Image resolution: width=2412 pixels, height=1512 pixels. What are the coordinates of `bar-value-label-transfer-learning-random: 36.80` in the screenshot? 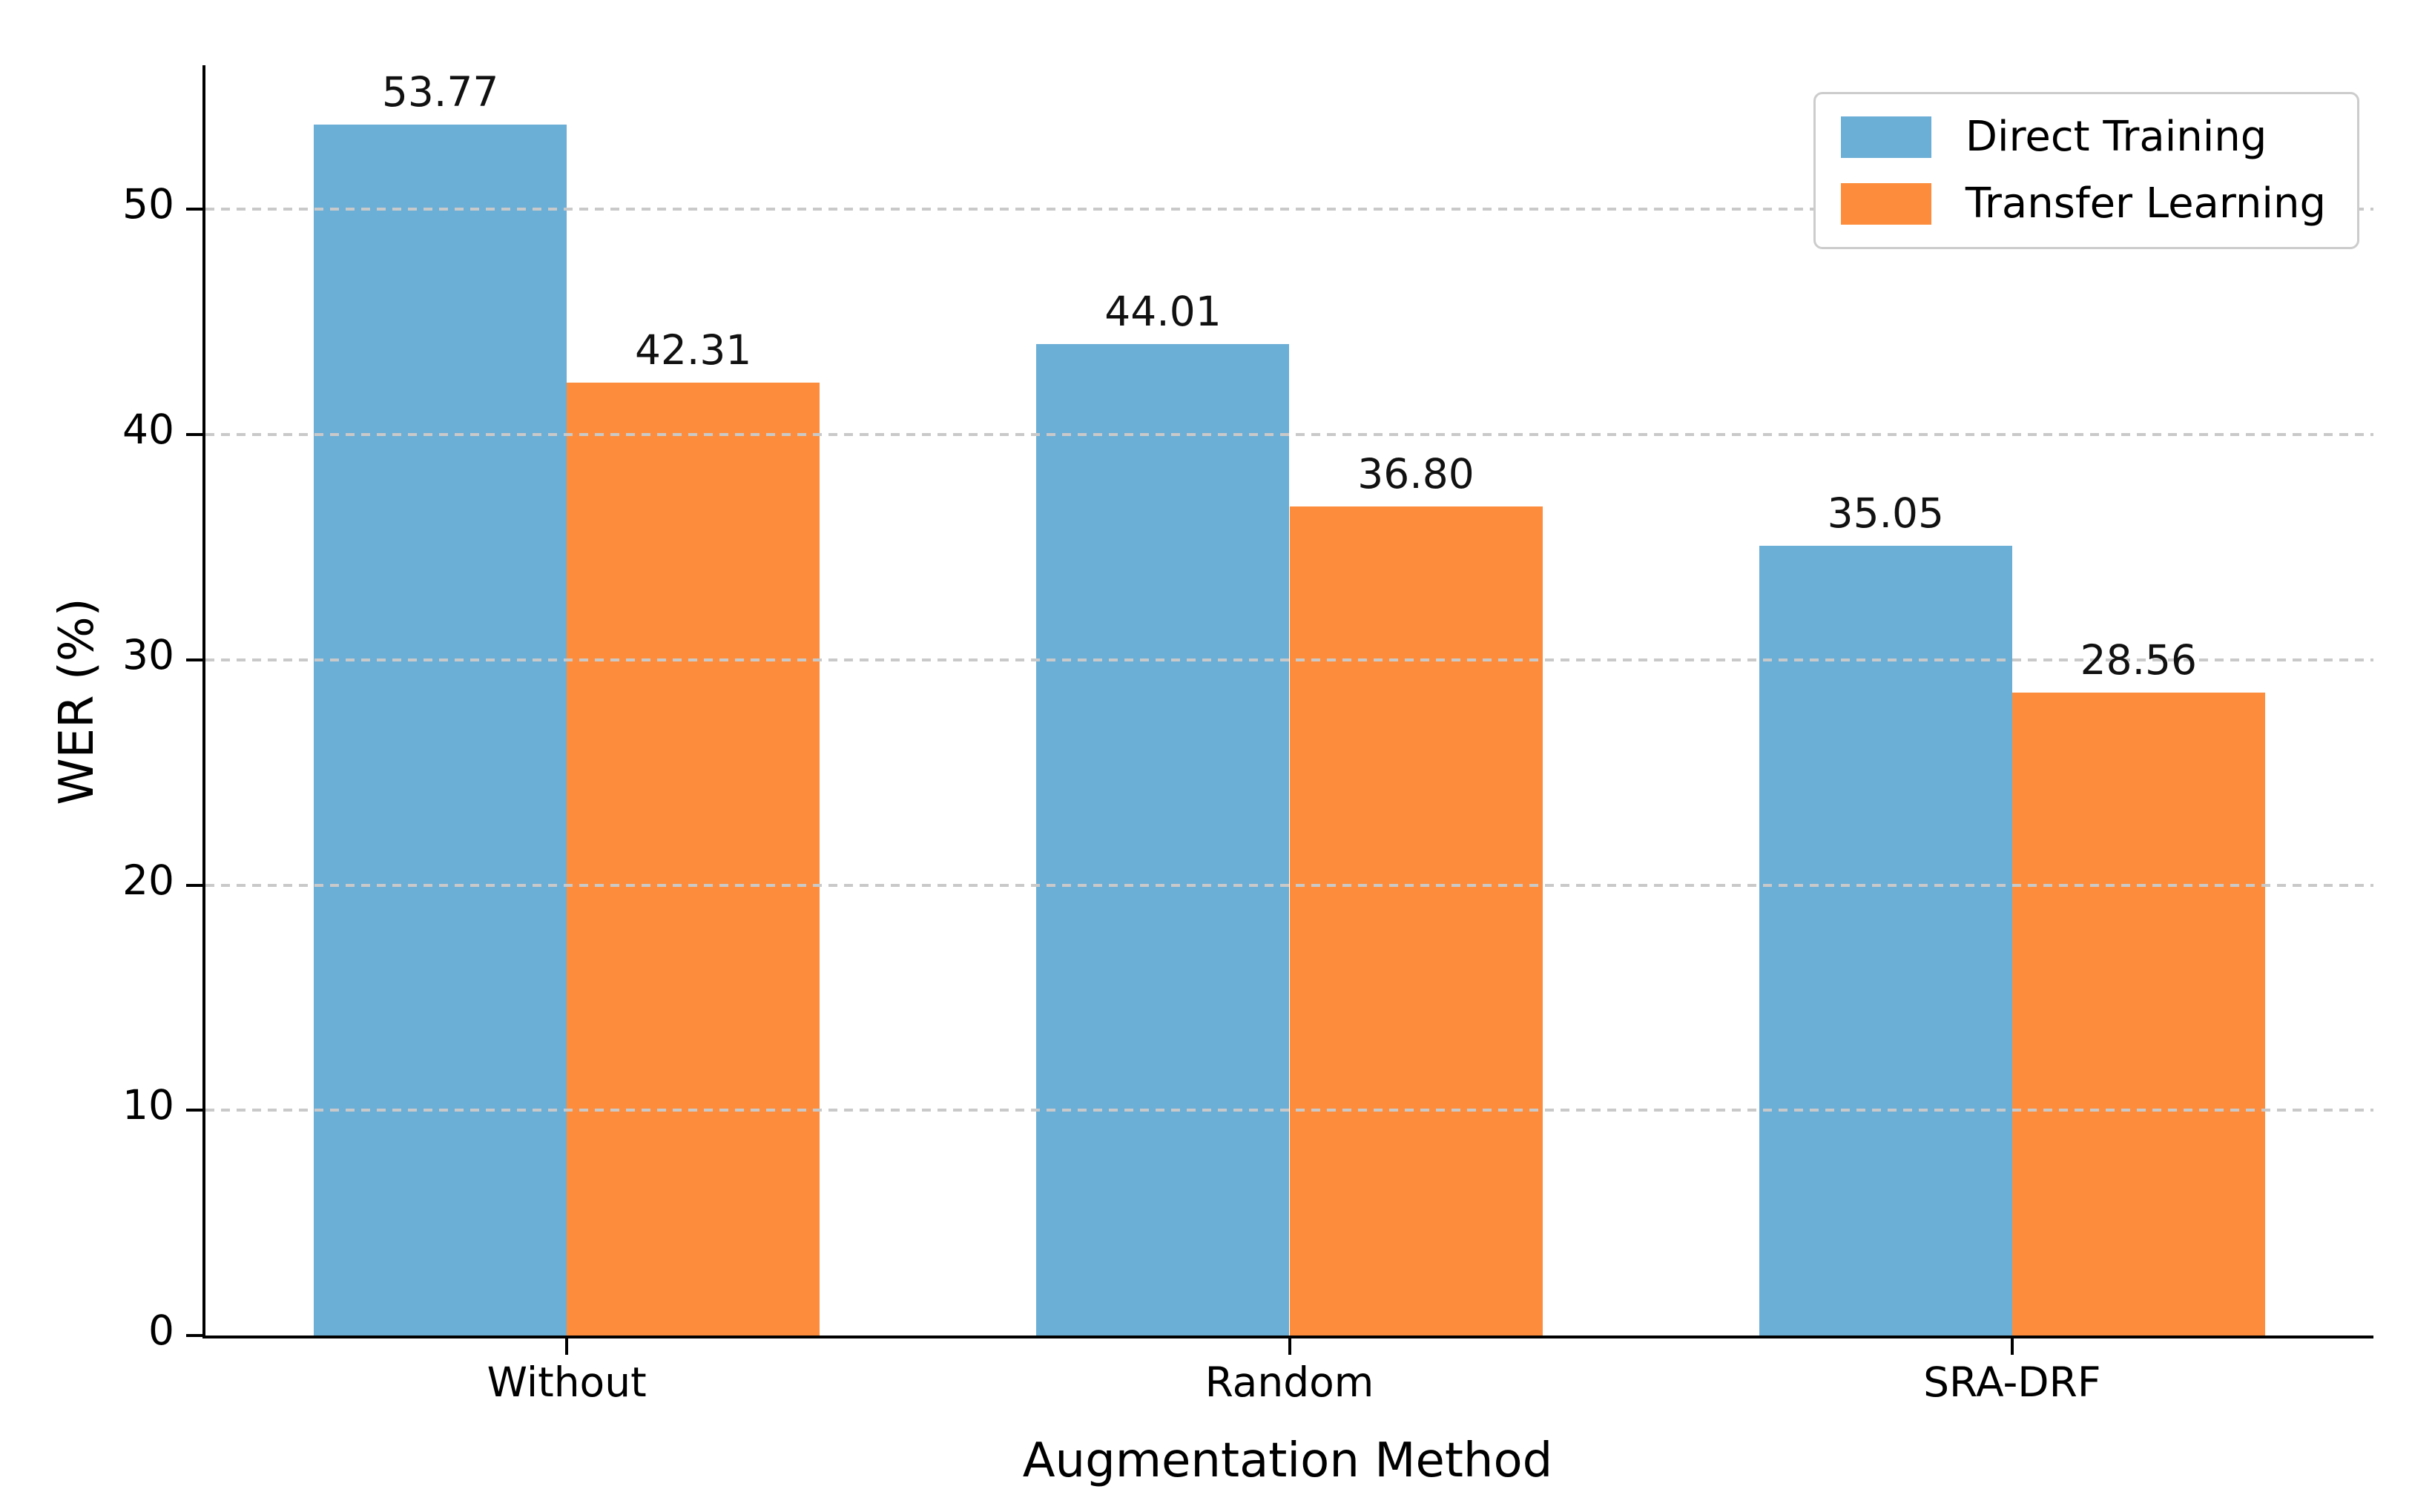 It's located at (1415, 474).